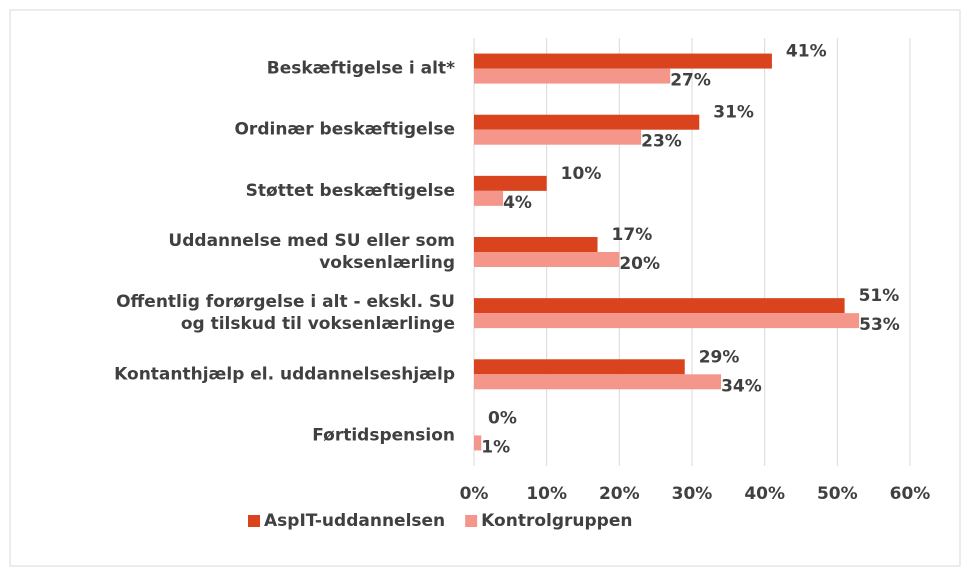 The width and height of the screenshot is (971, 577). What do you see at coordinates (837, 494) in the screenshot?
I see `x-tick-label: 50%` at bounding box center [837, 494].